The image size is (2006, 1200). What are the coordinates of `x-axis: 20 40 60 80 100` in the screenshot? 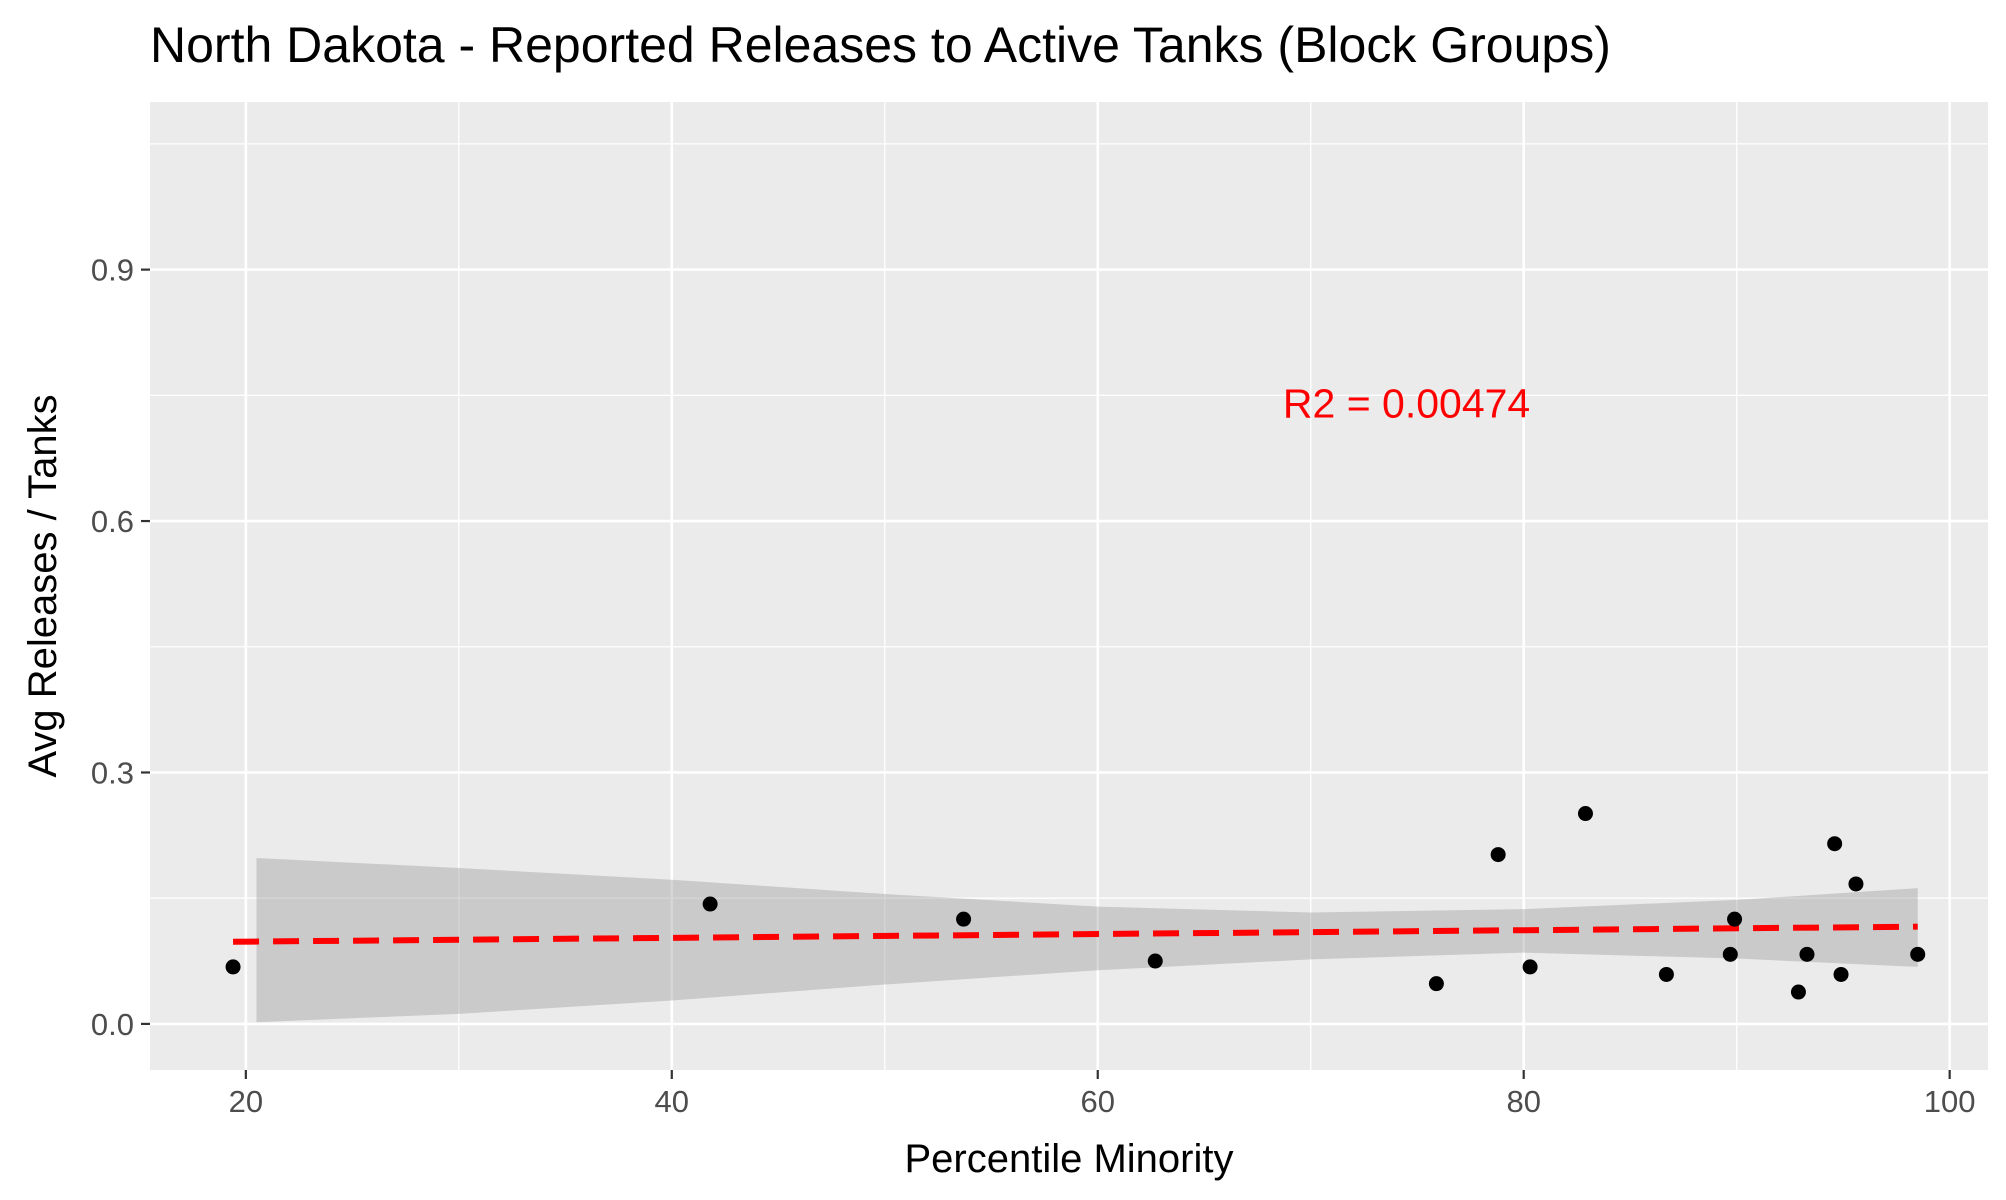 It's located at (1102, 1094).